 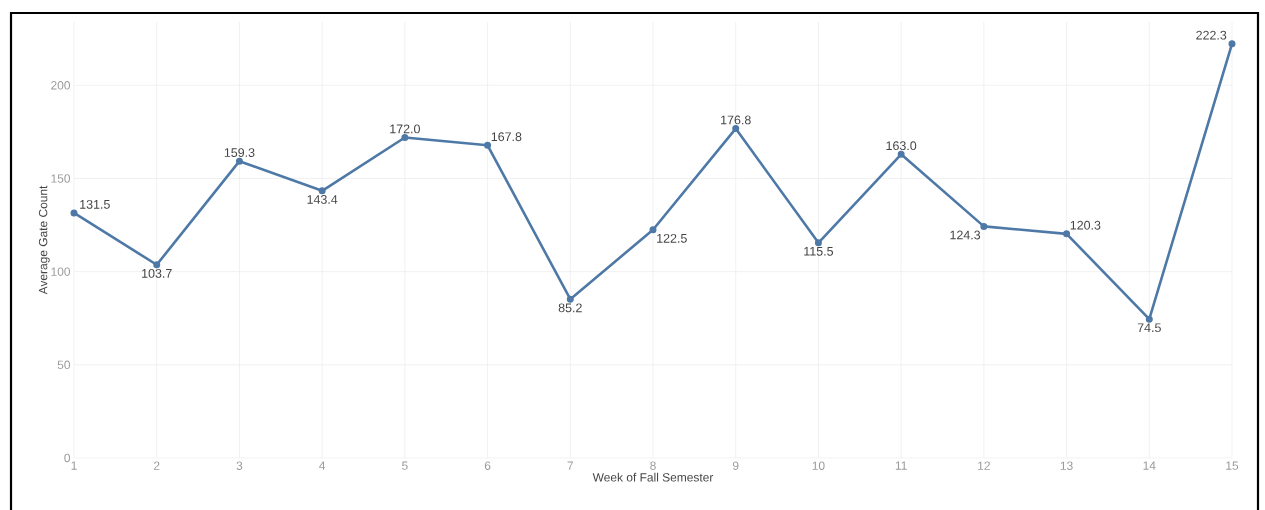 What do you see at coordinates (156, 465) in the screenshot?
I see `x-tick-label: 2` at bounding box center [156, 465].